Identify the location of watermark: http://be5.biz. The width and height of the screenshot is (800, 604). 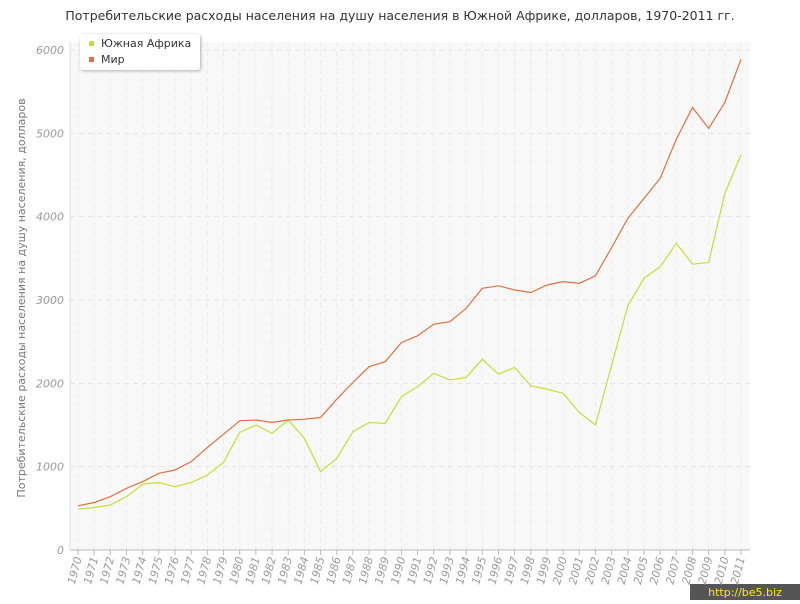
(745, 592).